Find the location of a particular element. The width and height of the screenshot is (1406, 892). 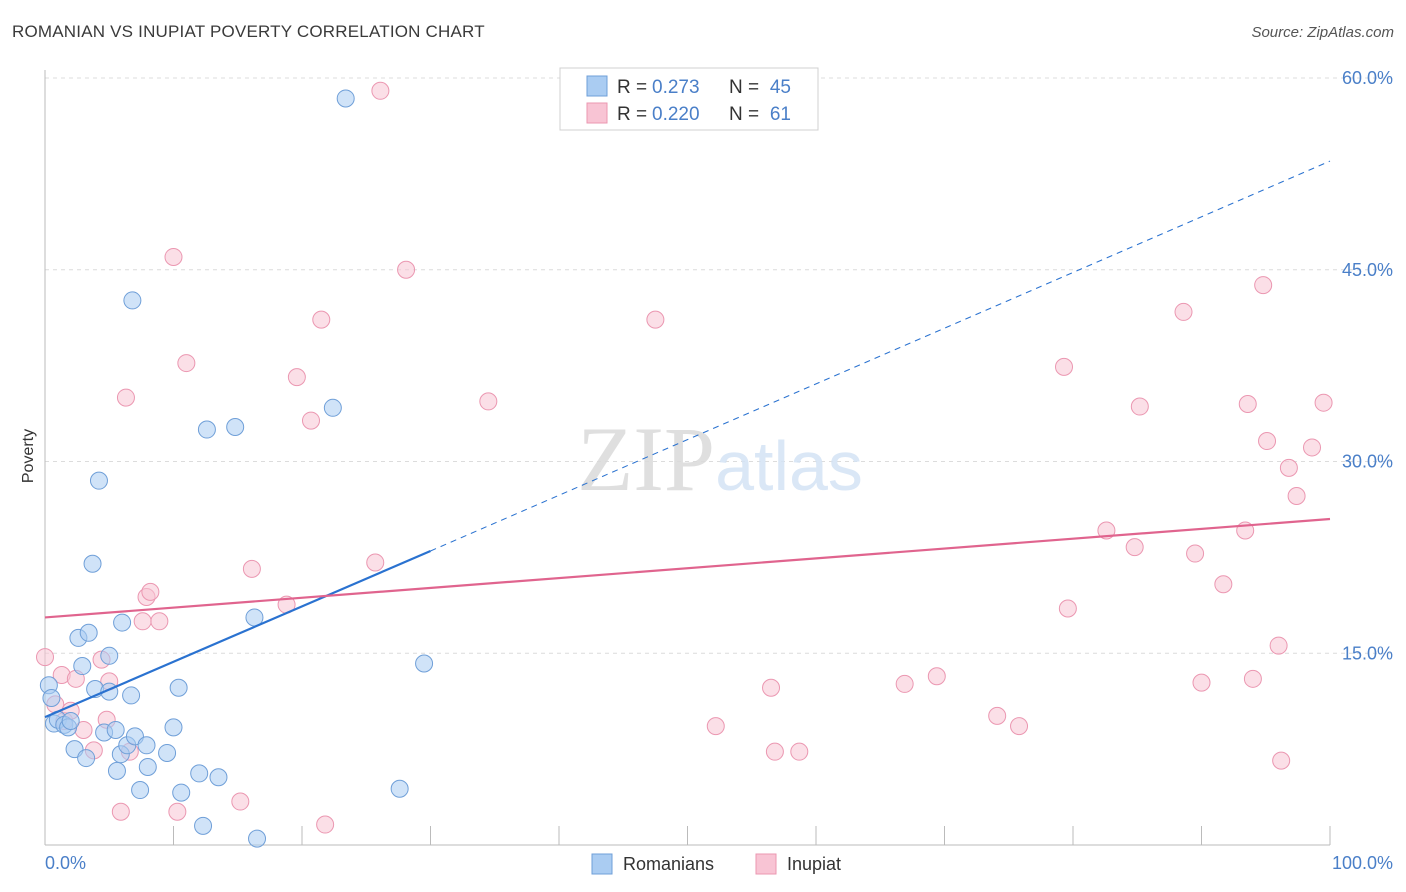

romanians-legend-swatch is located at coordinates (602, 864).